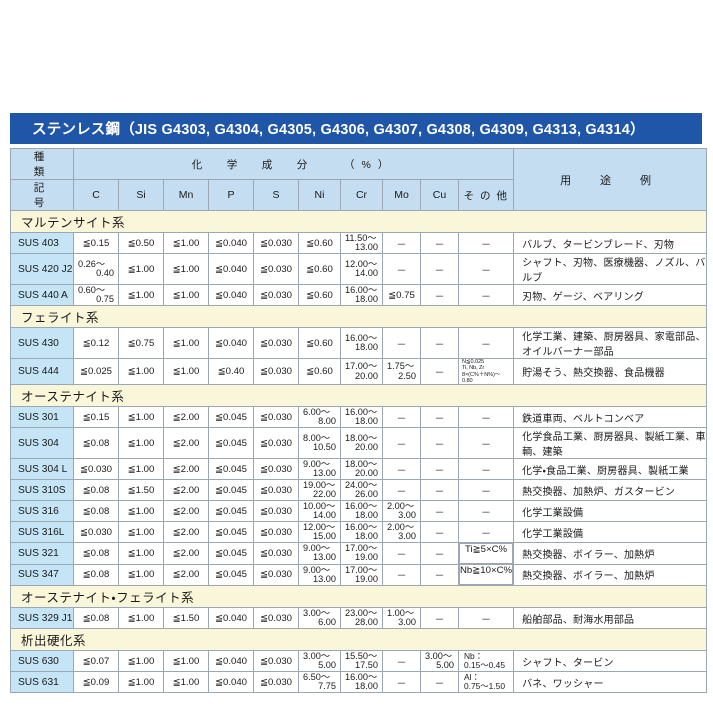 The image size is (713, 713). I want to click on range-max: 18.00, so click(366, 421).